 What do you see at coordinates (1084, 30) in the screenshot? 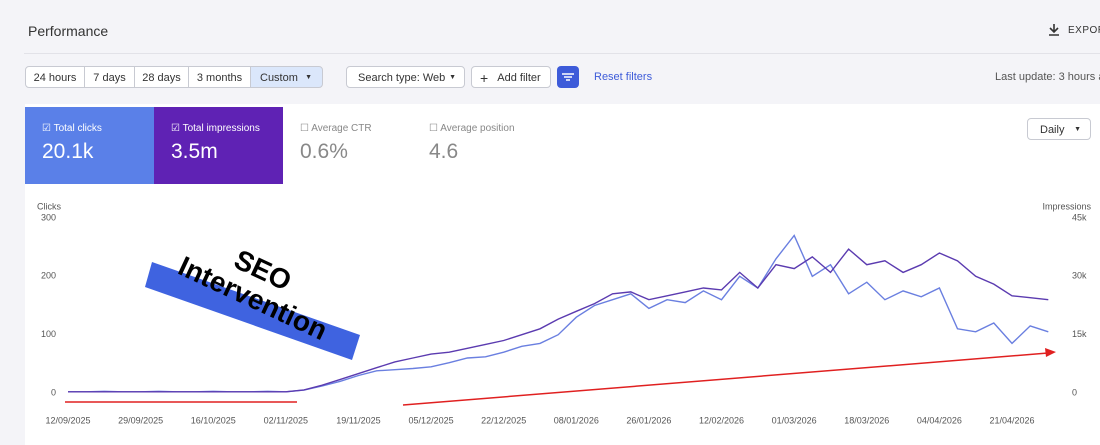
I see `export-button: EXPOR` at bounding box center [1084, 30].